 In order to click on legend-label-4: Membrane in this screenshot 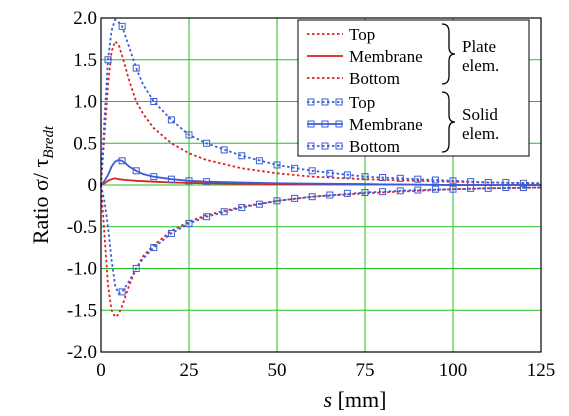, I will do `click(386, 124)`.